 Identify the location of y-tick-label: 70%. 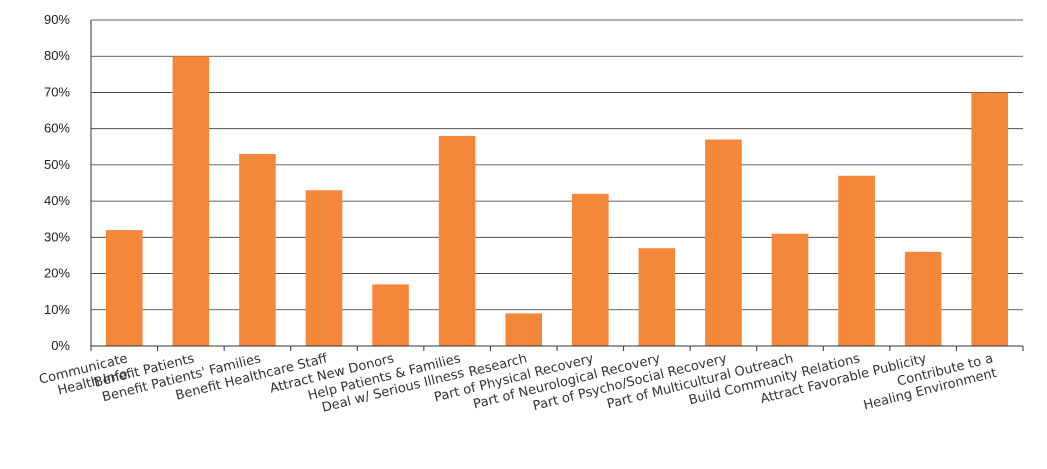
(57, 91).